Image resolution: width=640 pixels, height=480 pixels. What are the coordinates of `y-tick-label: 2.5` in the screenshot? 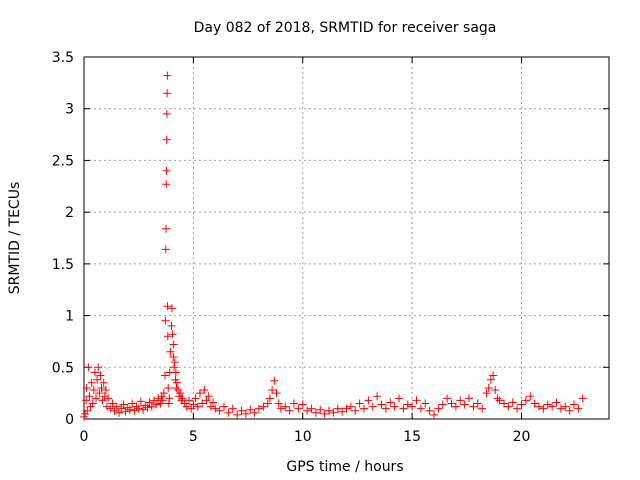 It's located at (63, 161).